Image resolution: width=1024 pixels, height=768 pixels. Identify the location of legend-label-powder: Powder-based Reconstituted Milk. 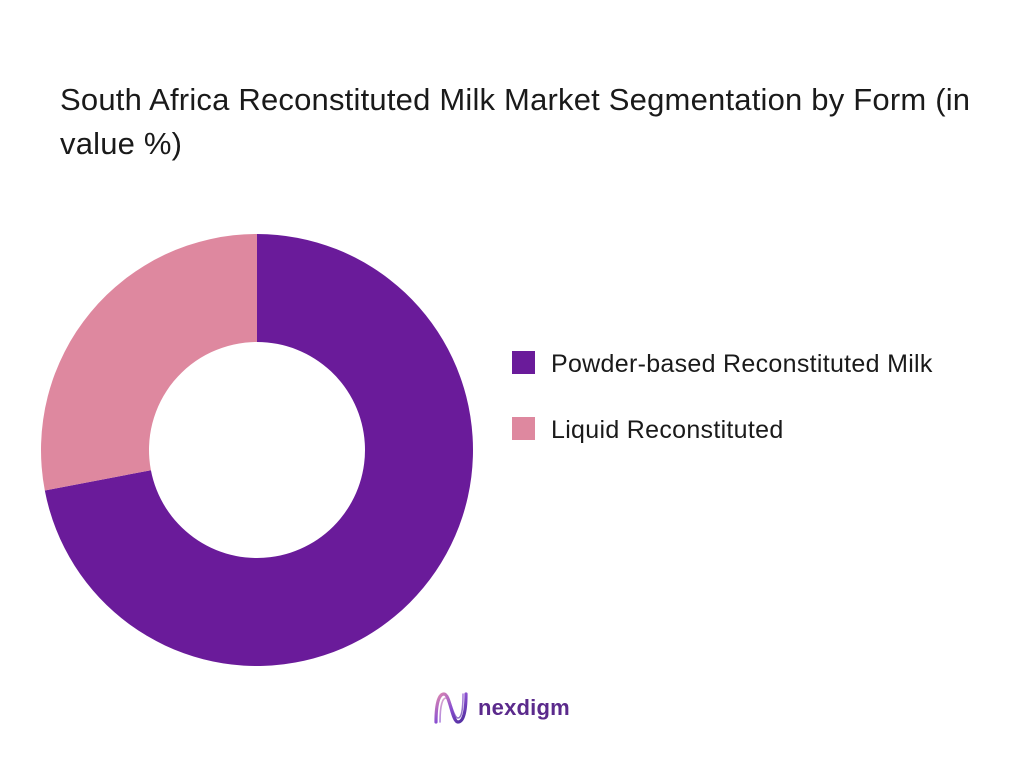
(742, 364).